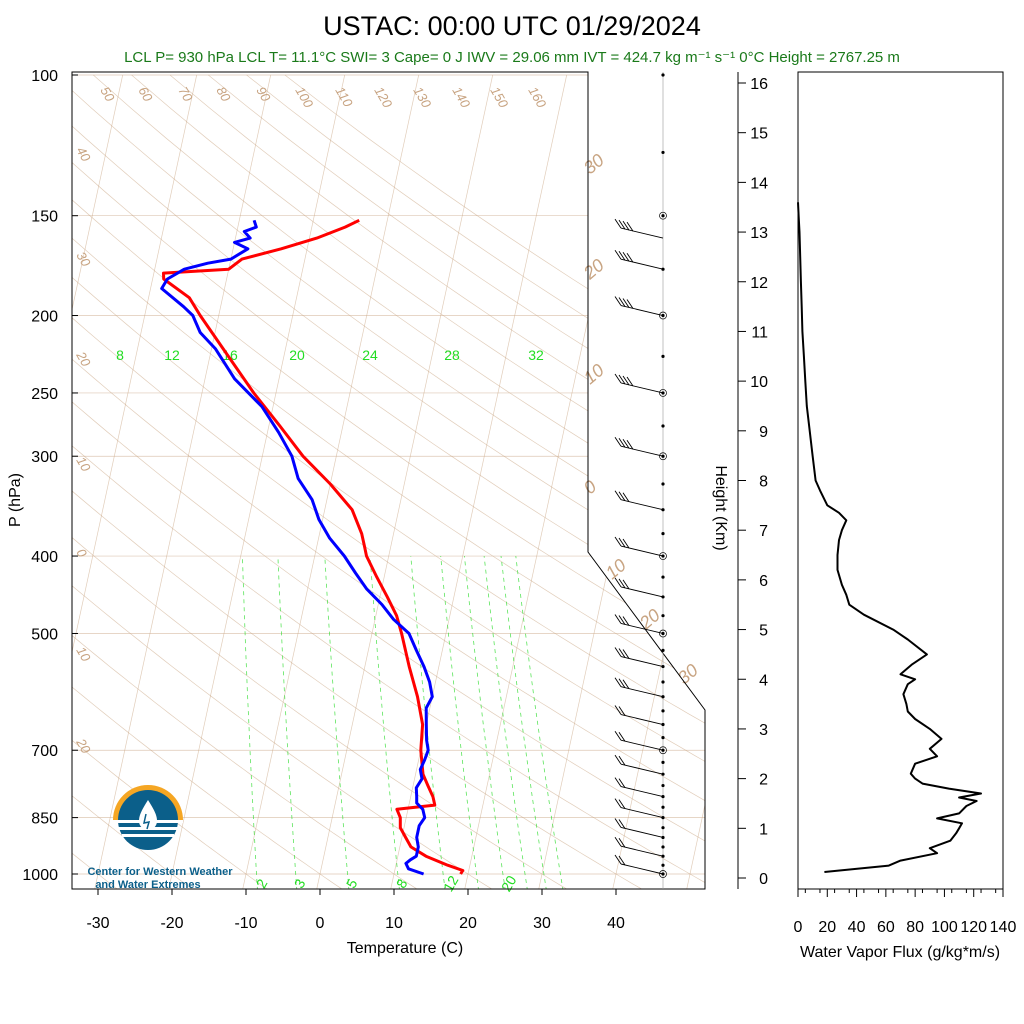  I want to click on temperature-tick-label: -10, so click(245, 923).